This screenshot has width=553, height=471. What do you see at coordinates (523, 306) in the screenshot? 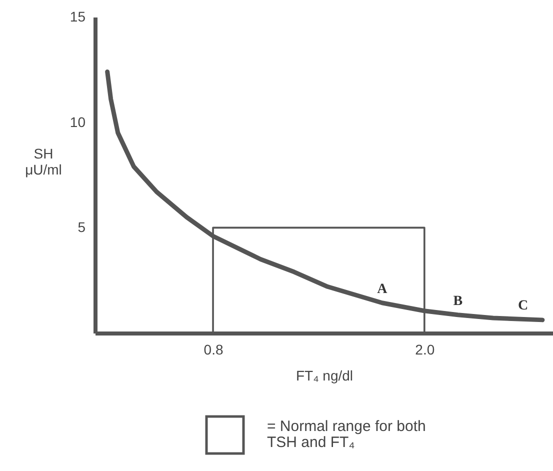
I see `annotation: C` at bounding box center [523, 306].